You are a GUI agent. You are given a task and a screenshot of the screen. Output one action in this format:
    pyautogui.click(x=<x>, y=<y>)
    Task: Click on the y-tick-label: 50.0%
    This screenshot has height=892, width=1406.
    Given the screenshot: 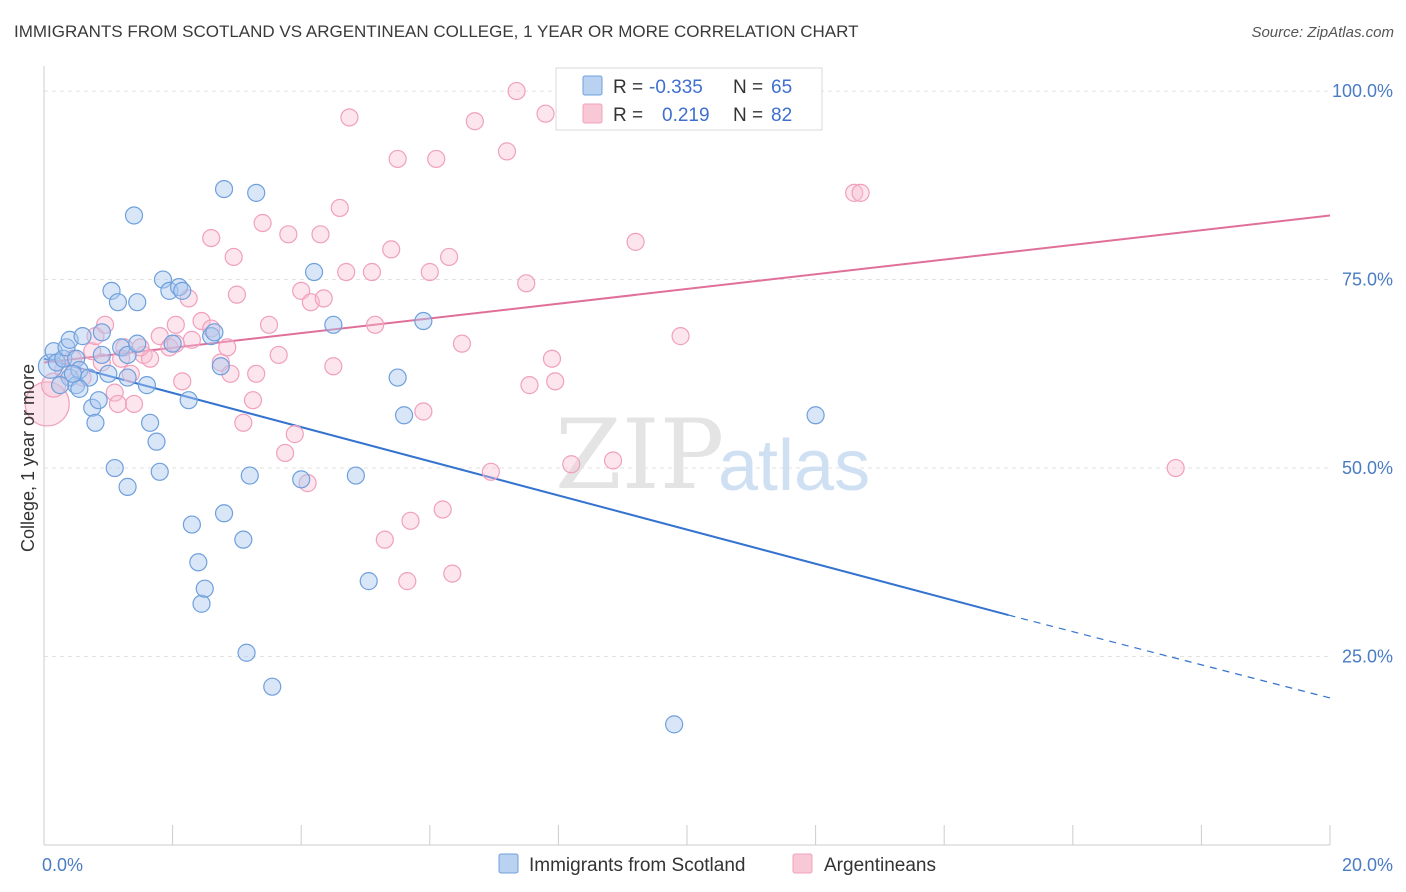 What is the action you would take?
    pyautogui.click(x=1367, y=468)
    